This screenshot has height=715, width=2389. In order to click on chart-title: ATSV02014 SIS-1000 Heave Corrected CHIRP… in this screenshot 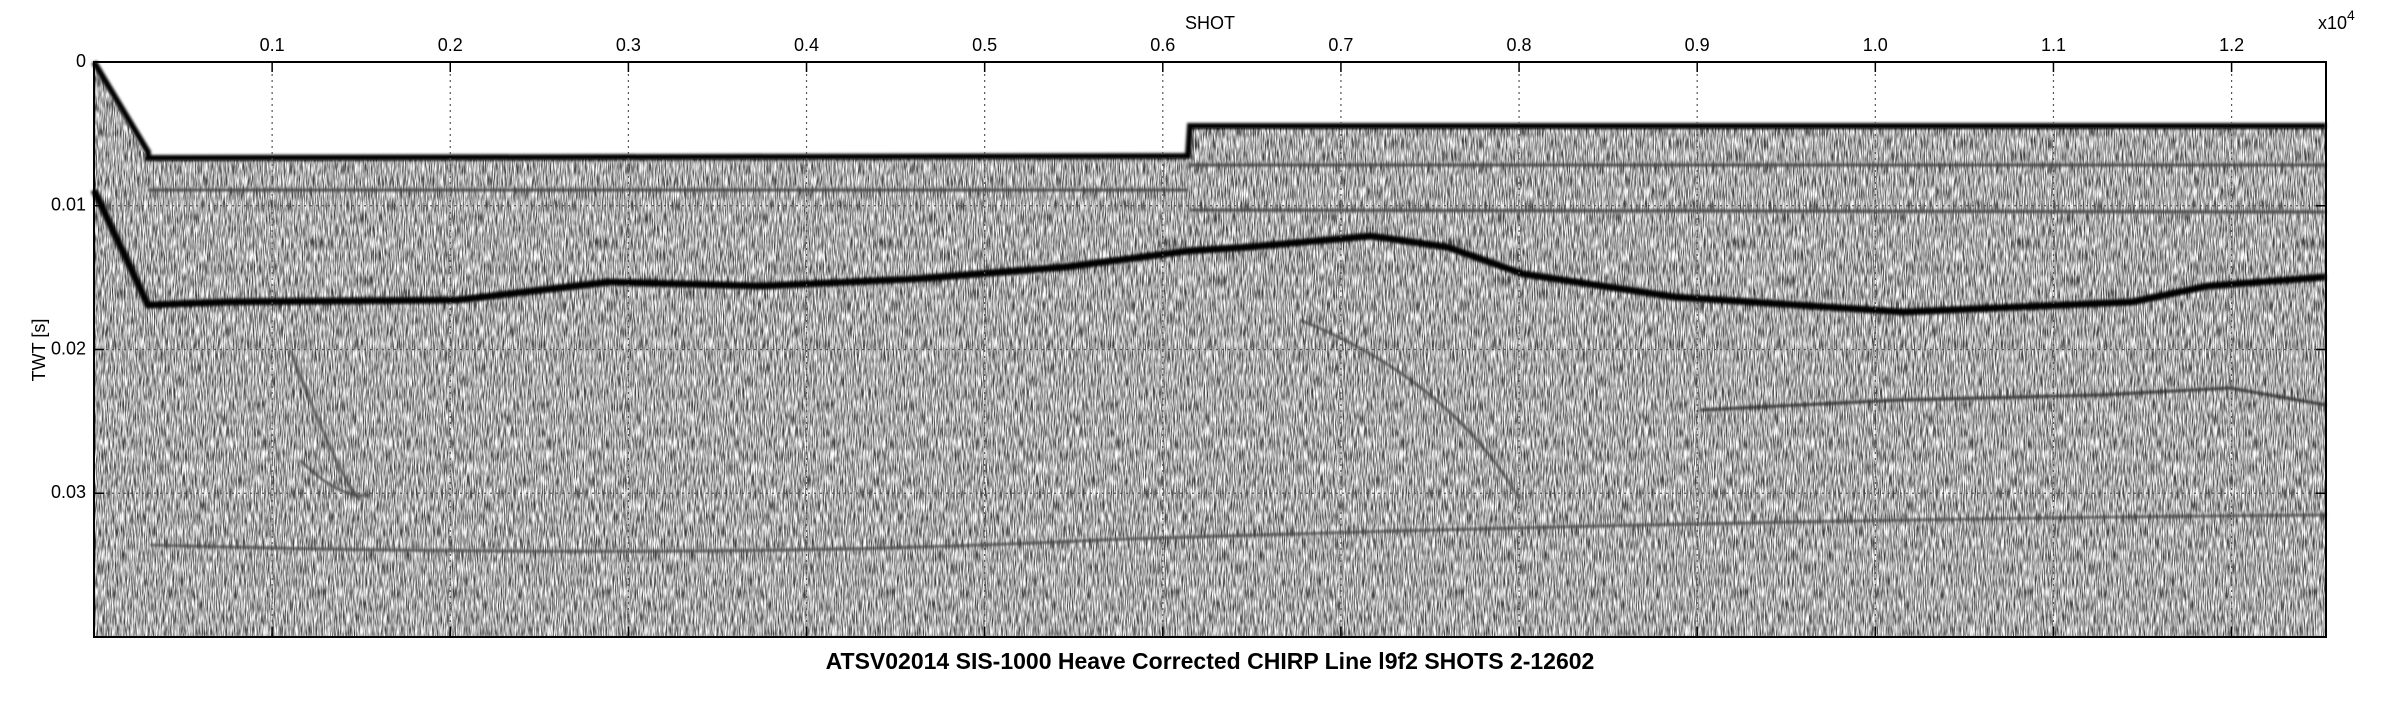, I will do `click(1210, 661)`.